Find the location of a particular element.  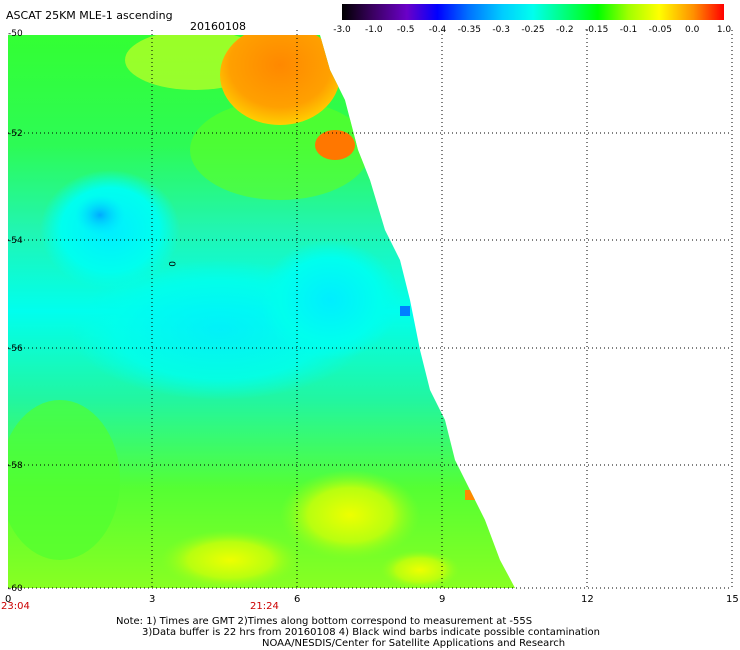

colorbar-tick-label: -0.15 is located at coordinates (597, 30).